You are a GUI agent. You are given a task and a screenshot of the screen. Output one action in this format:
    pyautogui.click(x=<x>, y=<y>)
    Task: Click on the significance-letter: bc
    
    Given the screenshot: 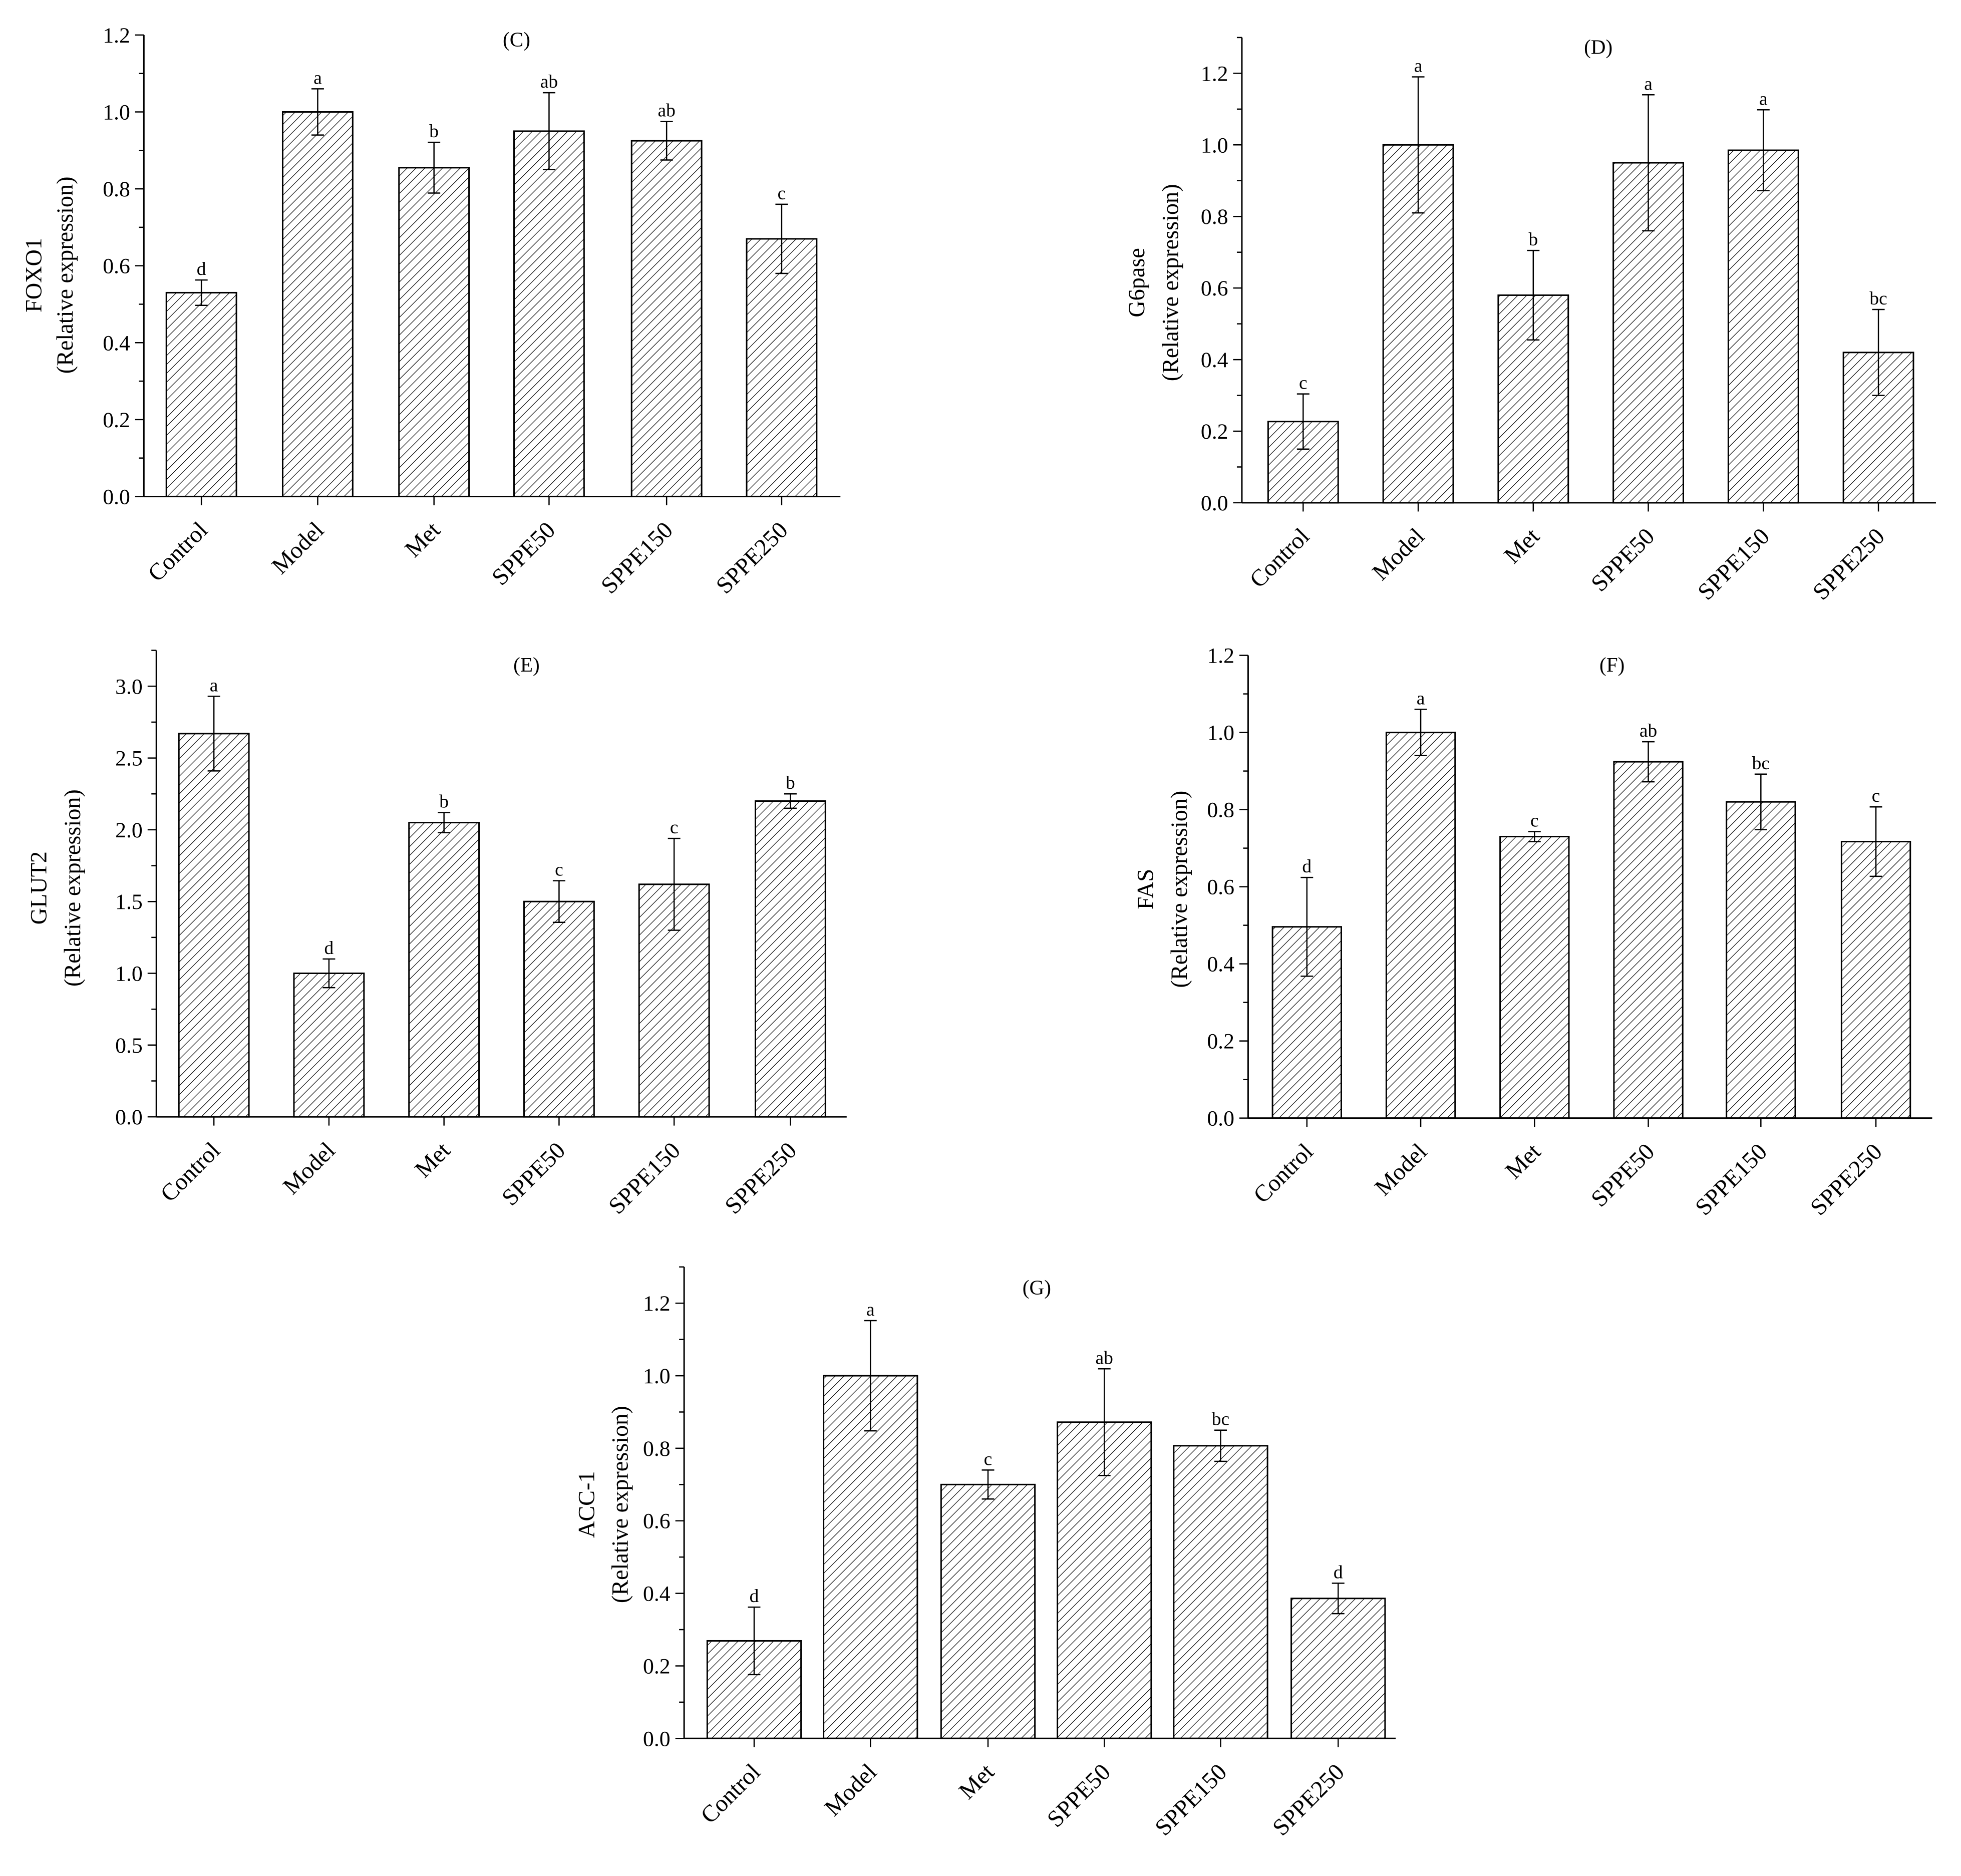 What is the action you would take?
    pyautogui.click(x=1220, y=1419)
    